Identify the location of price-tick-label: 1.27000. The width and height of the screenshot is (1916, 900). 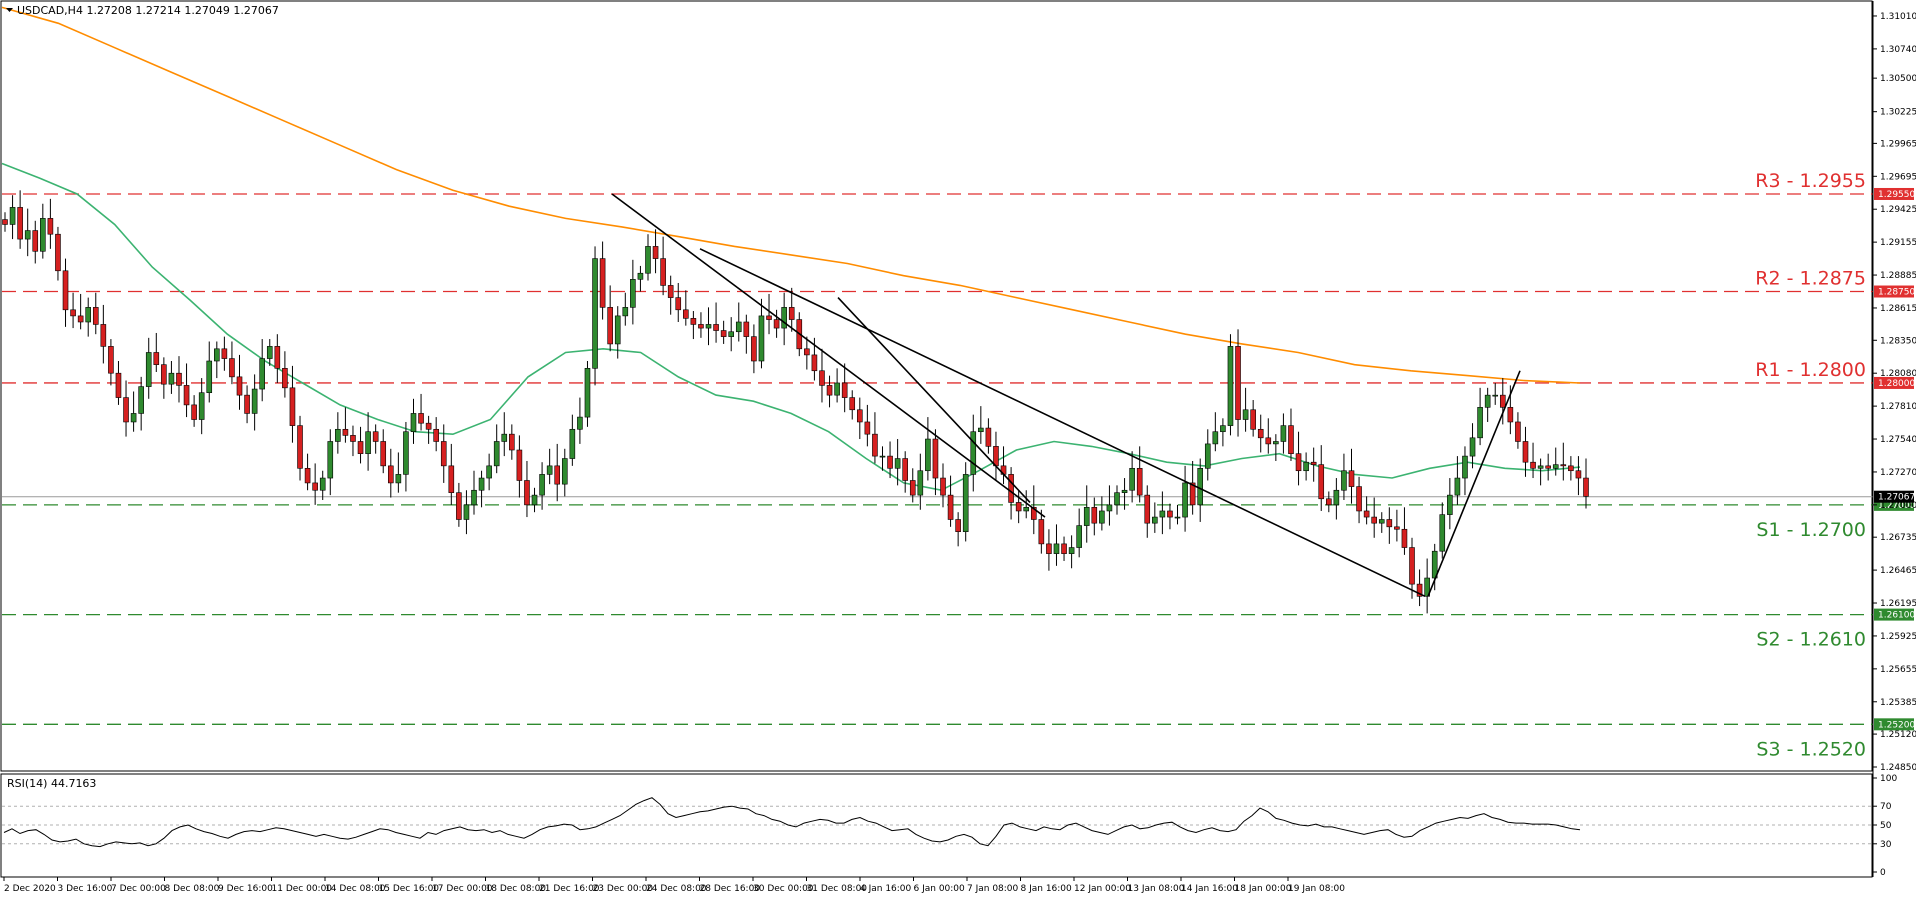
(1898, 506).